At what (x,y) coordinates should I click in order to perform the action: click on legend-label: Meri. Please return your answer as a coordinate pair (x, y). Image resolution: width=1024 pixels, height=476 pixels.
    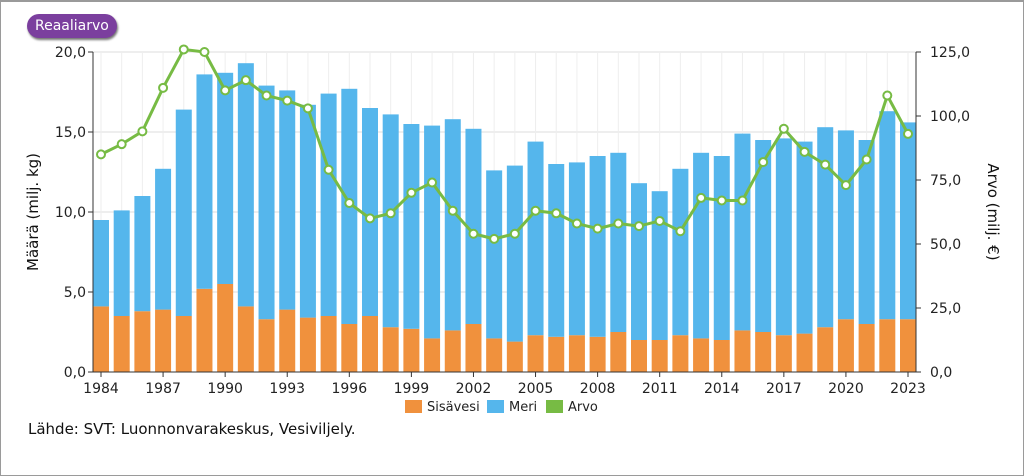
    Looking at the image, I should click on (523, 407).